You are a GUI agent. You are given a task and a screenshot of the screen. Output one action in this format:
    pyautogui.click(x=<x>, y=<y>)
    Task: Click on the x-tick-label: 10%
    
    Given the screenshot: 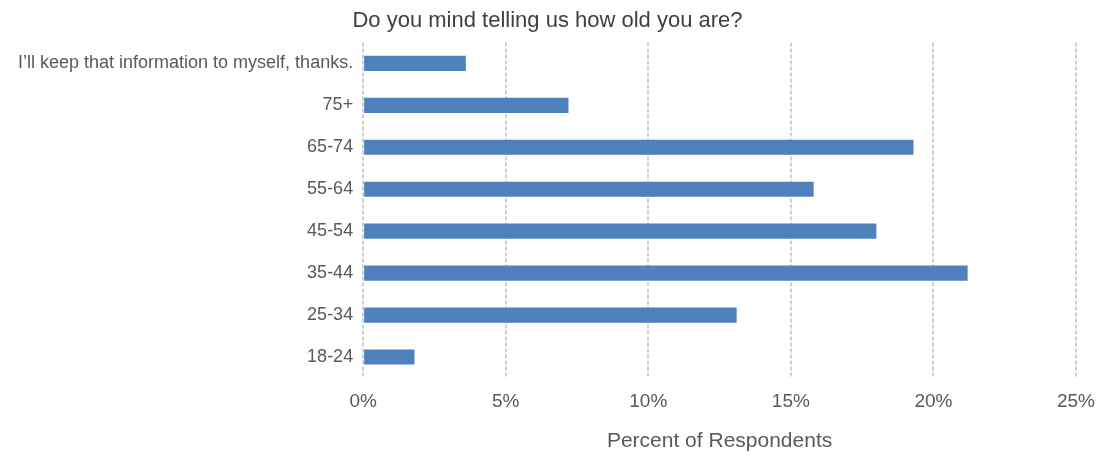 What is the action you would take?
    pyautogui.click(x=648, y=400)
    